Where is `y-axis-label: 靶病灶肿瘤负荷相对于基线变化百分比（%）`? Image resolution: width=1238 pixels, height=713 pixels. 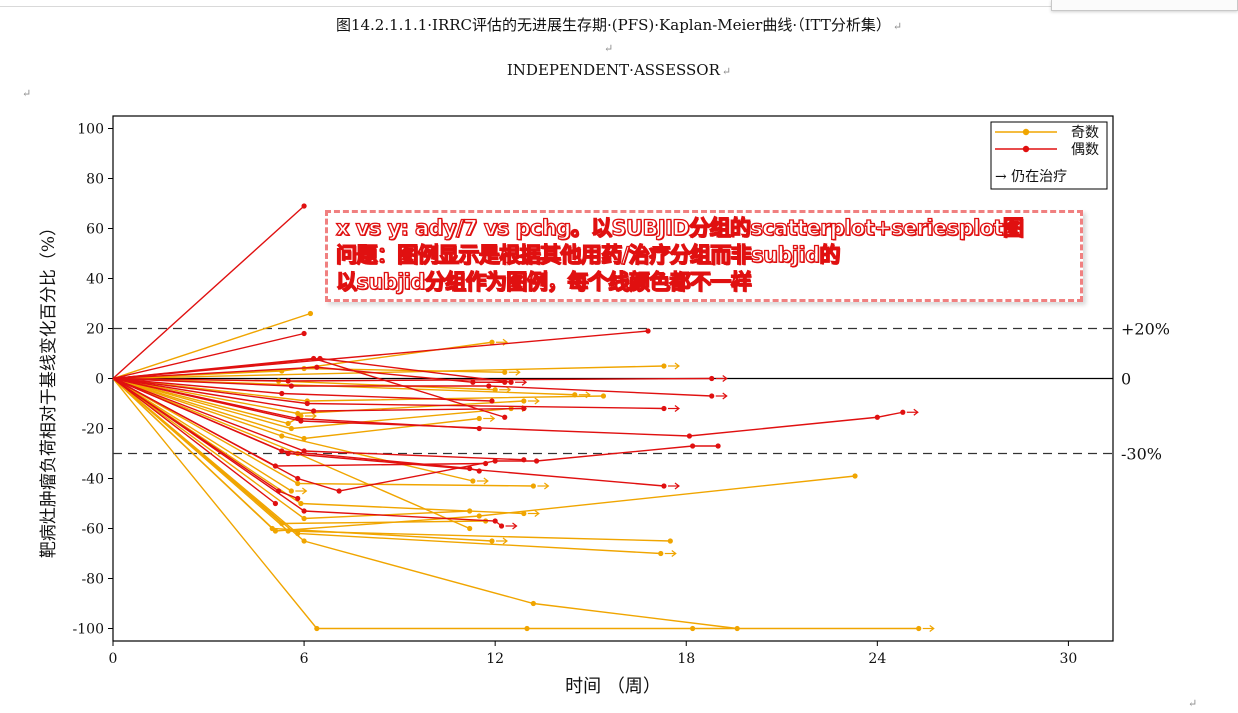
y-axis-label: 靶病灶肿瘤负荷相对于基线变化百分比（%） is located at coordinates (49, 388).